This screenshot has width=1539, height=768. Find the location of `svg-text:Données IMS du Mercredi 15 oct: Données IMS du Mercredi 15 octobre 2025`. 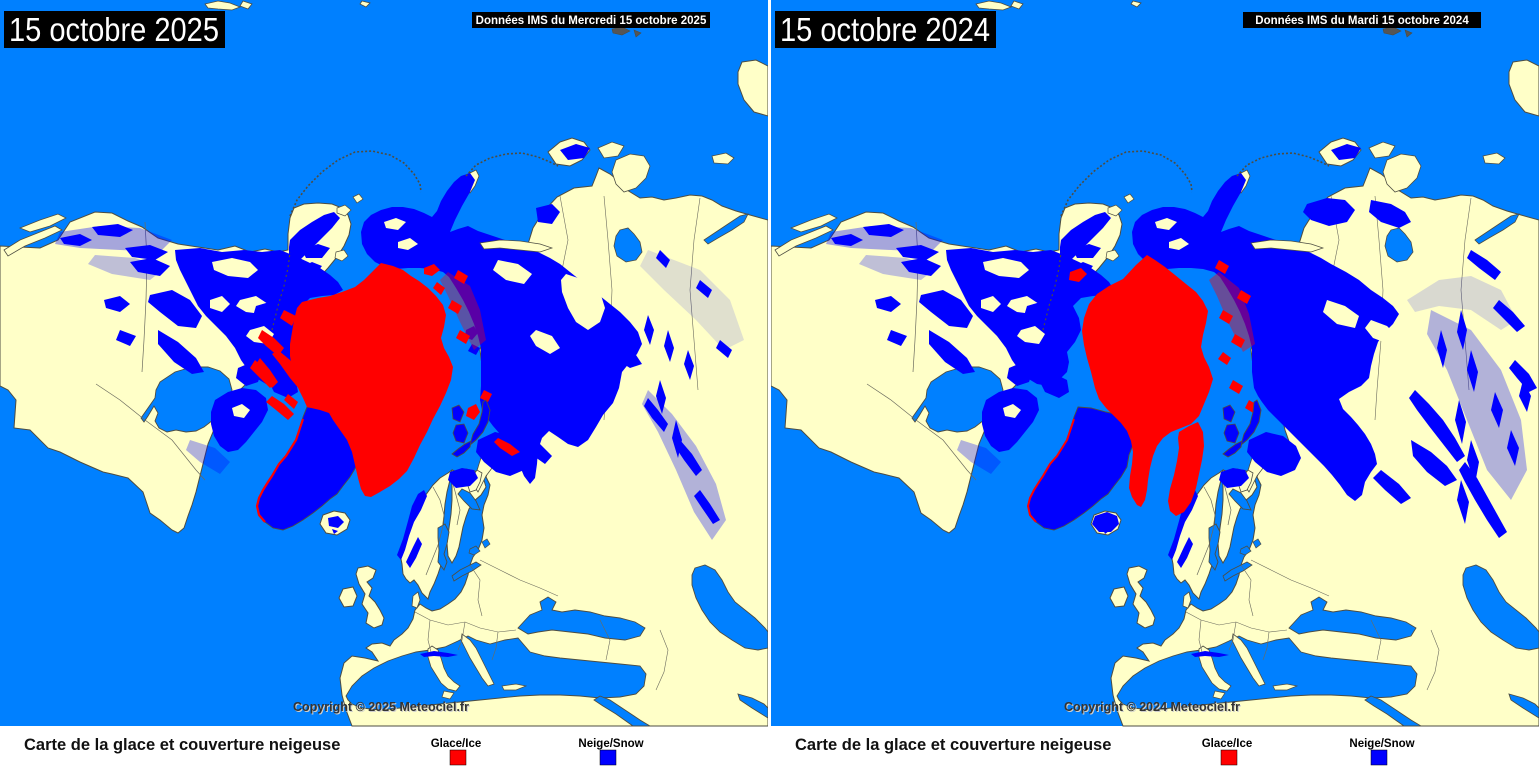

svg-text:Données IMS du Mercredi 15 oct: Données IMS du Mercredi 15 octobre 2025 is located at coordinates (591, 21).